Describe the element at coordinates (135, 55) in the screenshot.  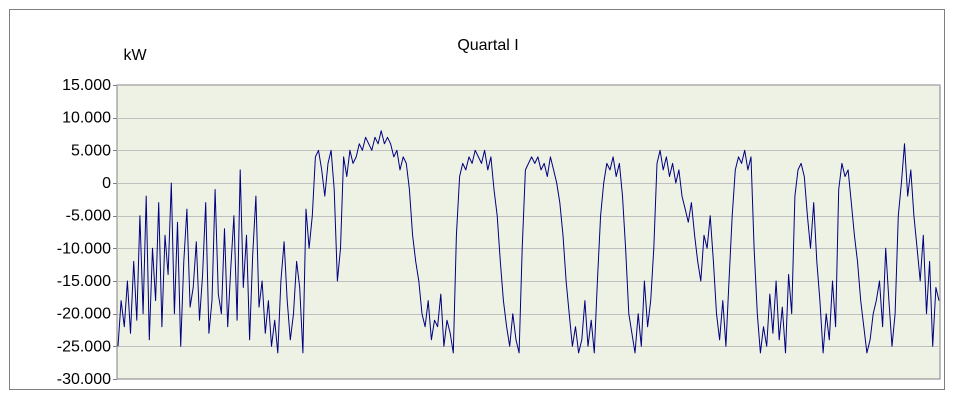
I see `y-axis-label: kW` at that location.